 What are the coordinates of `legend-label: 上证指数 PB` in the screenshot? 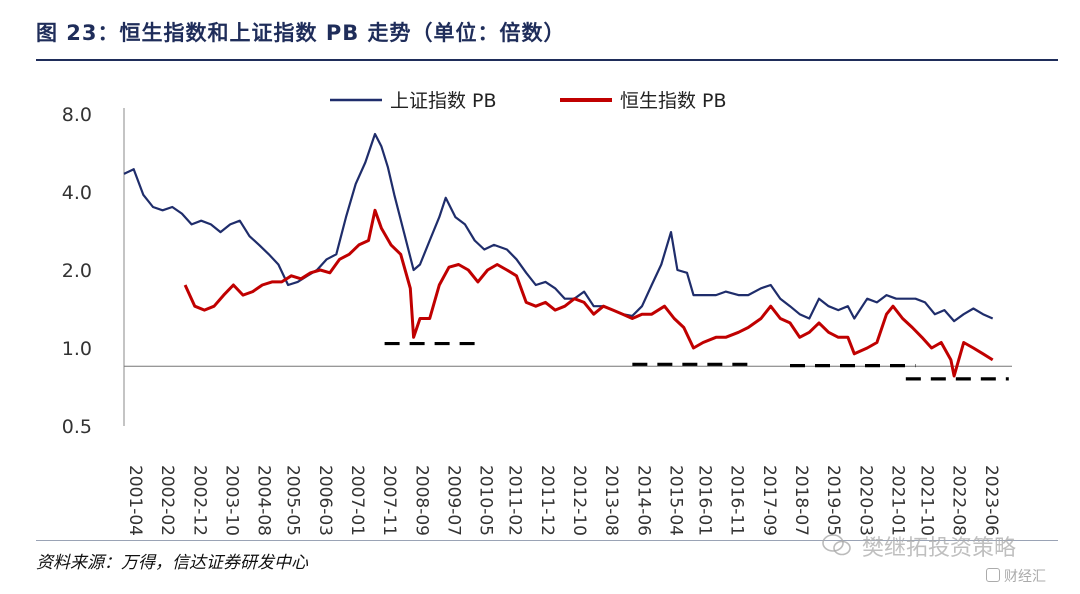 It's located at (443, 101).